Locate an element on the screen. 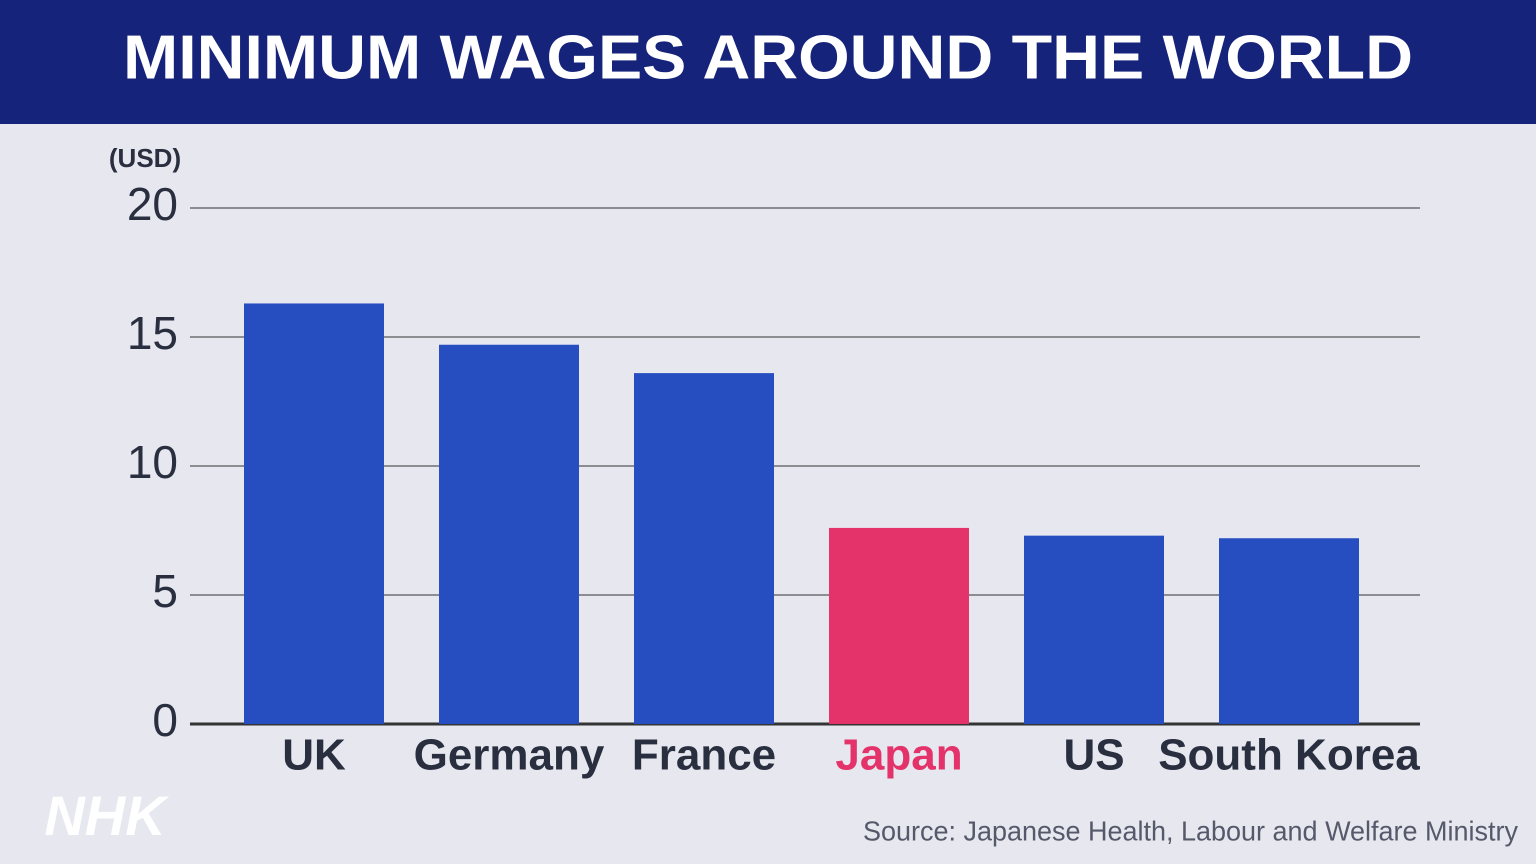 Image resolution: width=1536 pixels, height=864 pixels. x-tick-label: South Korea is located at coordinates (1289, 755).